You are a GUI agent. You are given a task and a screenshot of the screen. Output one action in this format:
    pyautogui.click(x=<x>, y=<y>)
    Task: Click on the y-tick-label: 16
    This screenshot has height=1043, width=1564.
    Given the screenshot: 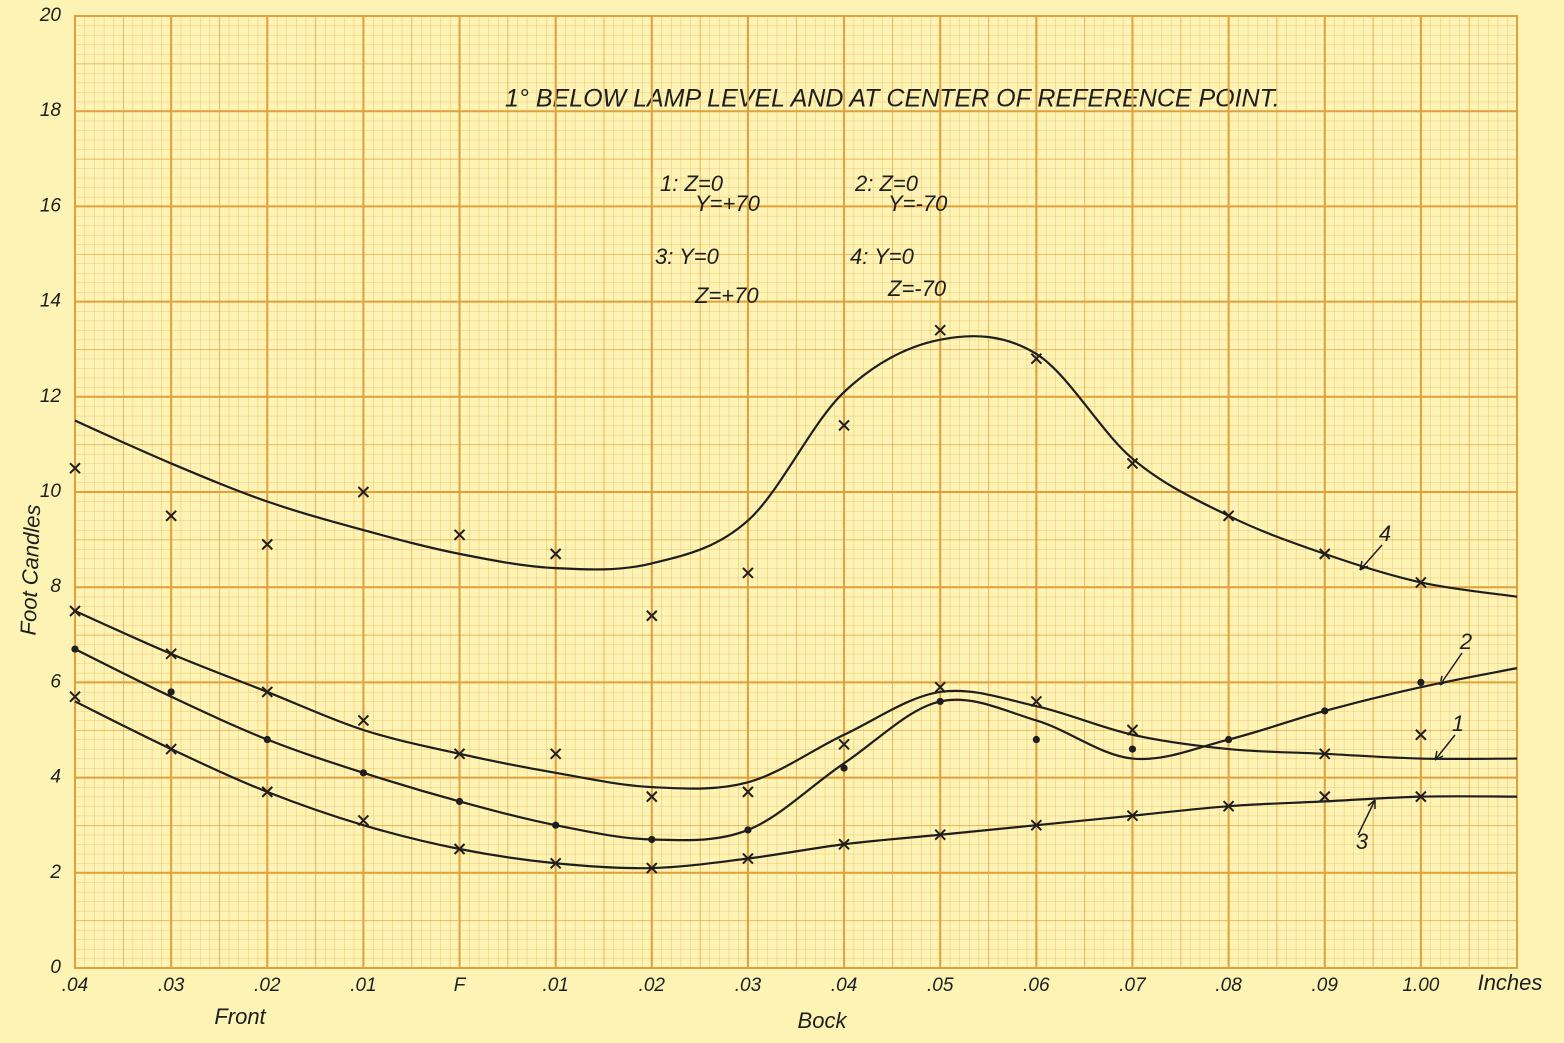 What is the action you would take?
    pyautogui.click(x=51, y=205)
    